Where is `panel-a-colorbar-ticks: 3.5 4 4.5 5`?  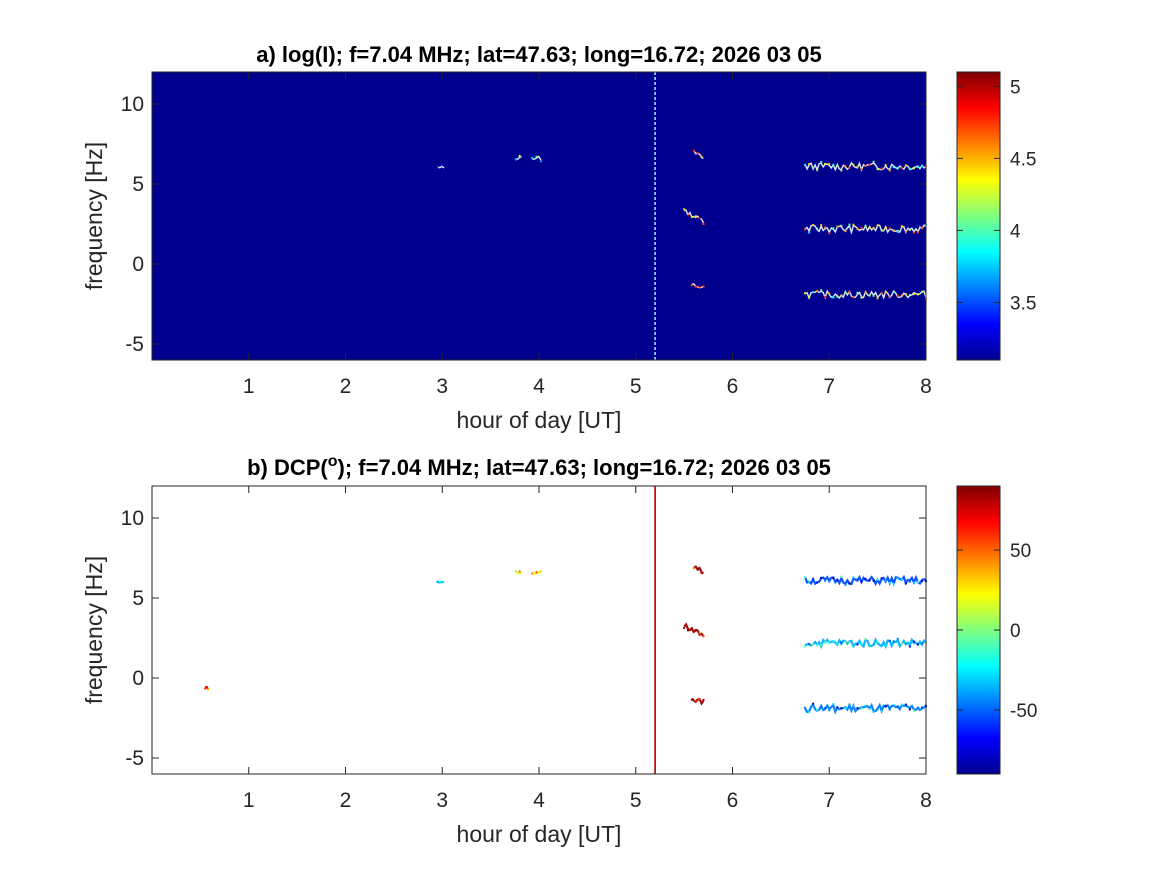 panel-a-colorbar-ticks: 3.5 4 4.5 5 is located at coordinates (996, 195).